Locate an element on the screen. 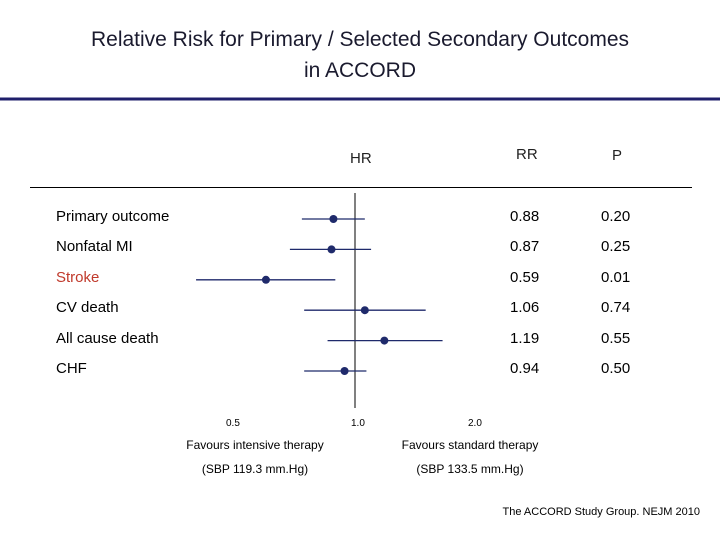  header-rr: RR is located at coordinates (527, 154).